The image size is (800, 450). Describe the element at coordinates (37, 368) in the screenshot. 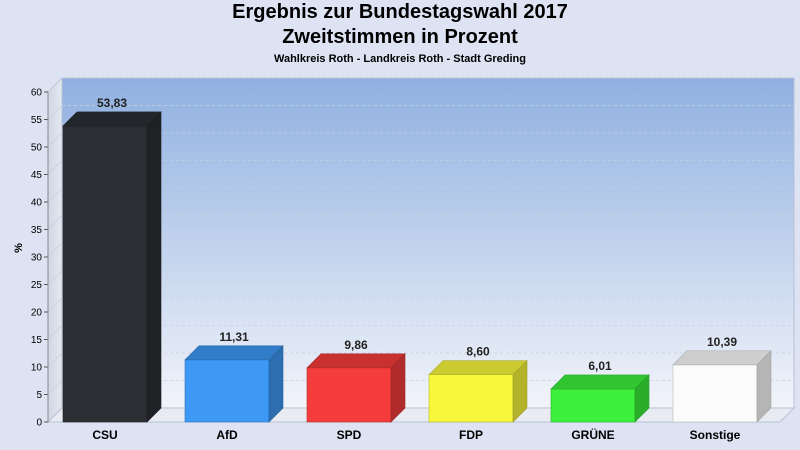

I see `y-tick-label: 10` at that location.